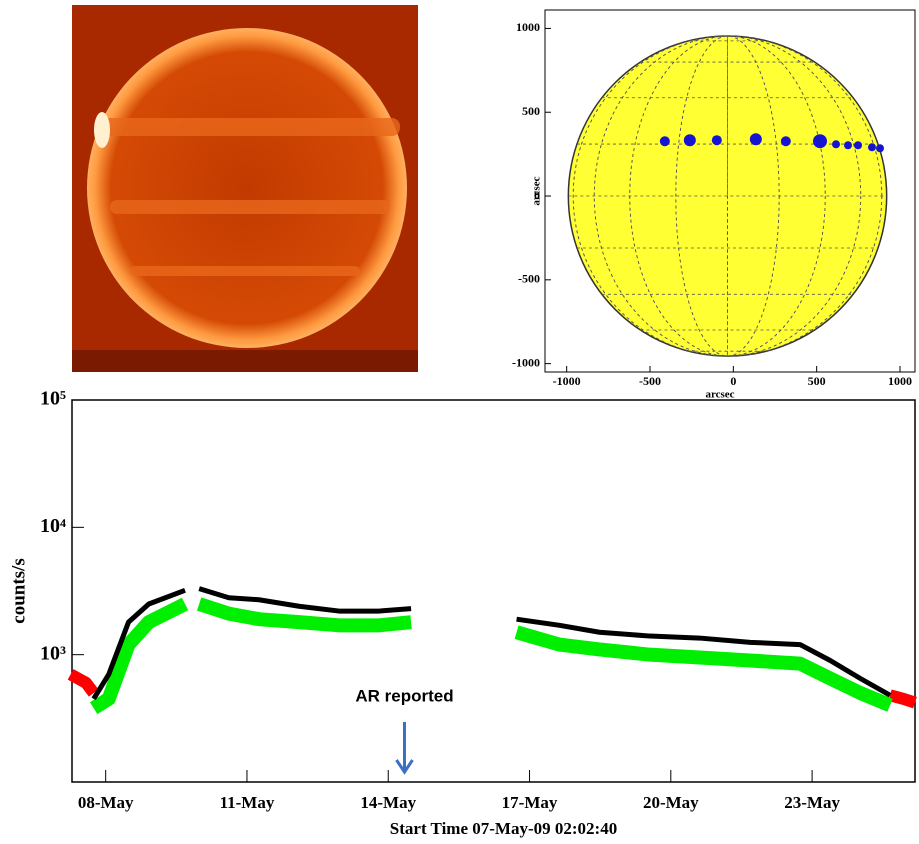 This screenshot has height=844, width=919. Describe the element at coordinates (53, 399) in the screenshot. I see `y-tick-label: 10⁵` at that location.